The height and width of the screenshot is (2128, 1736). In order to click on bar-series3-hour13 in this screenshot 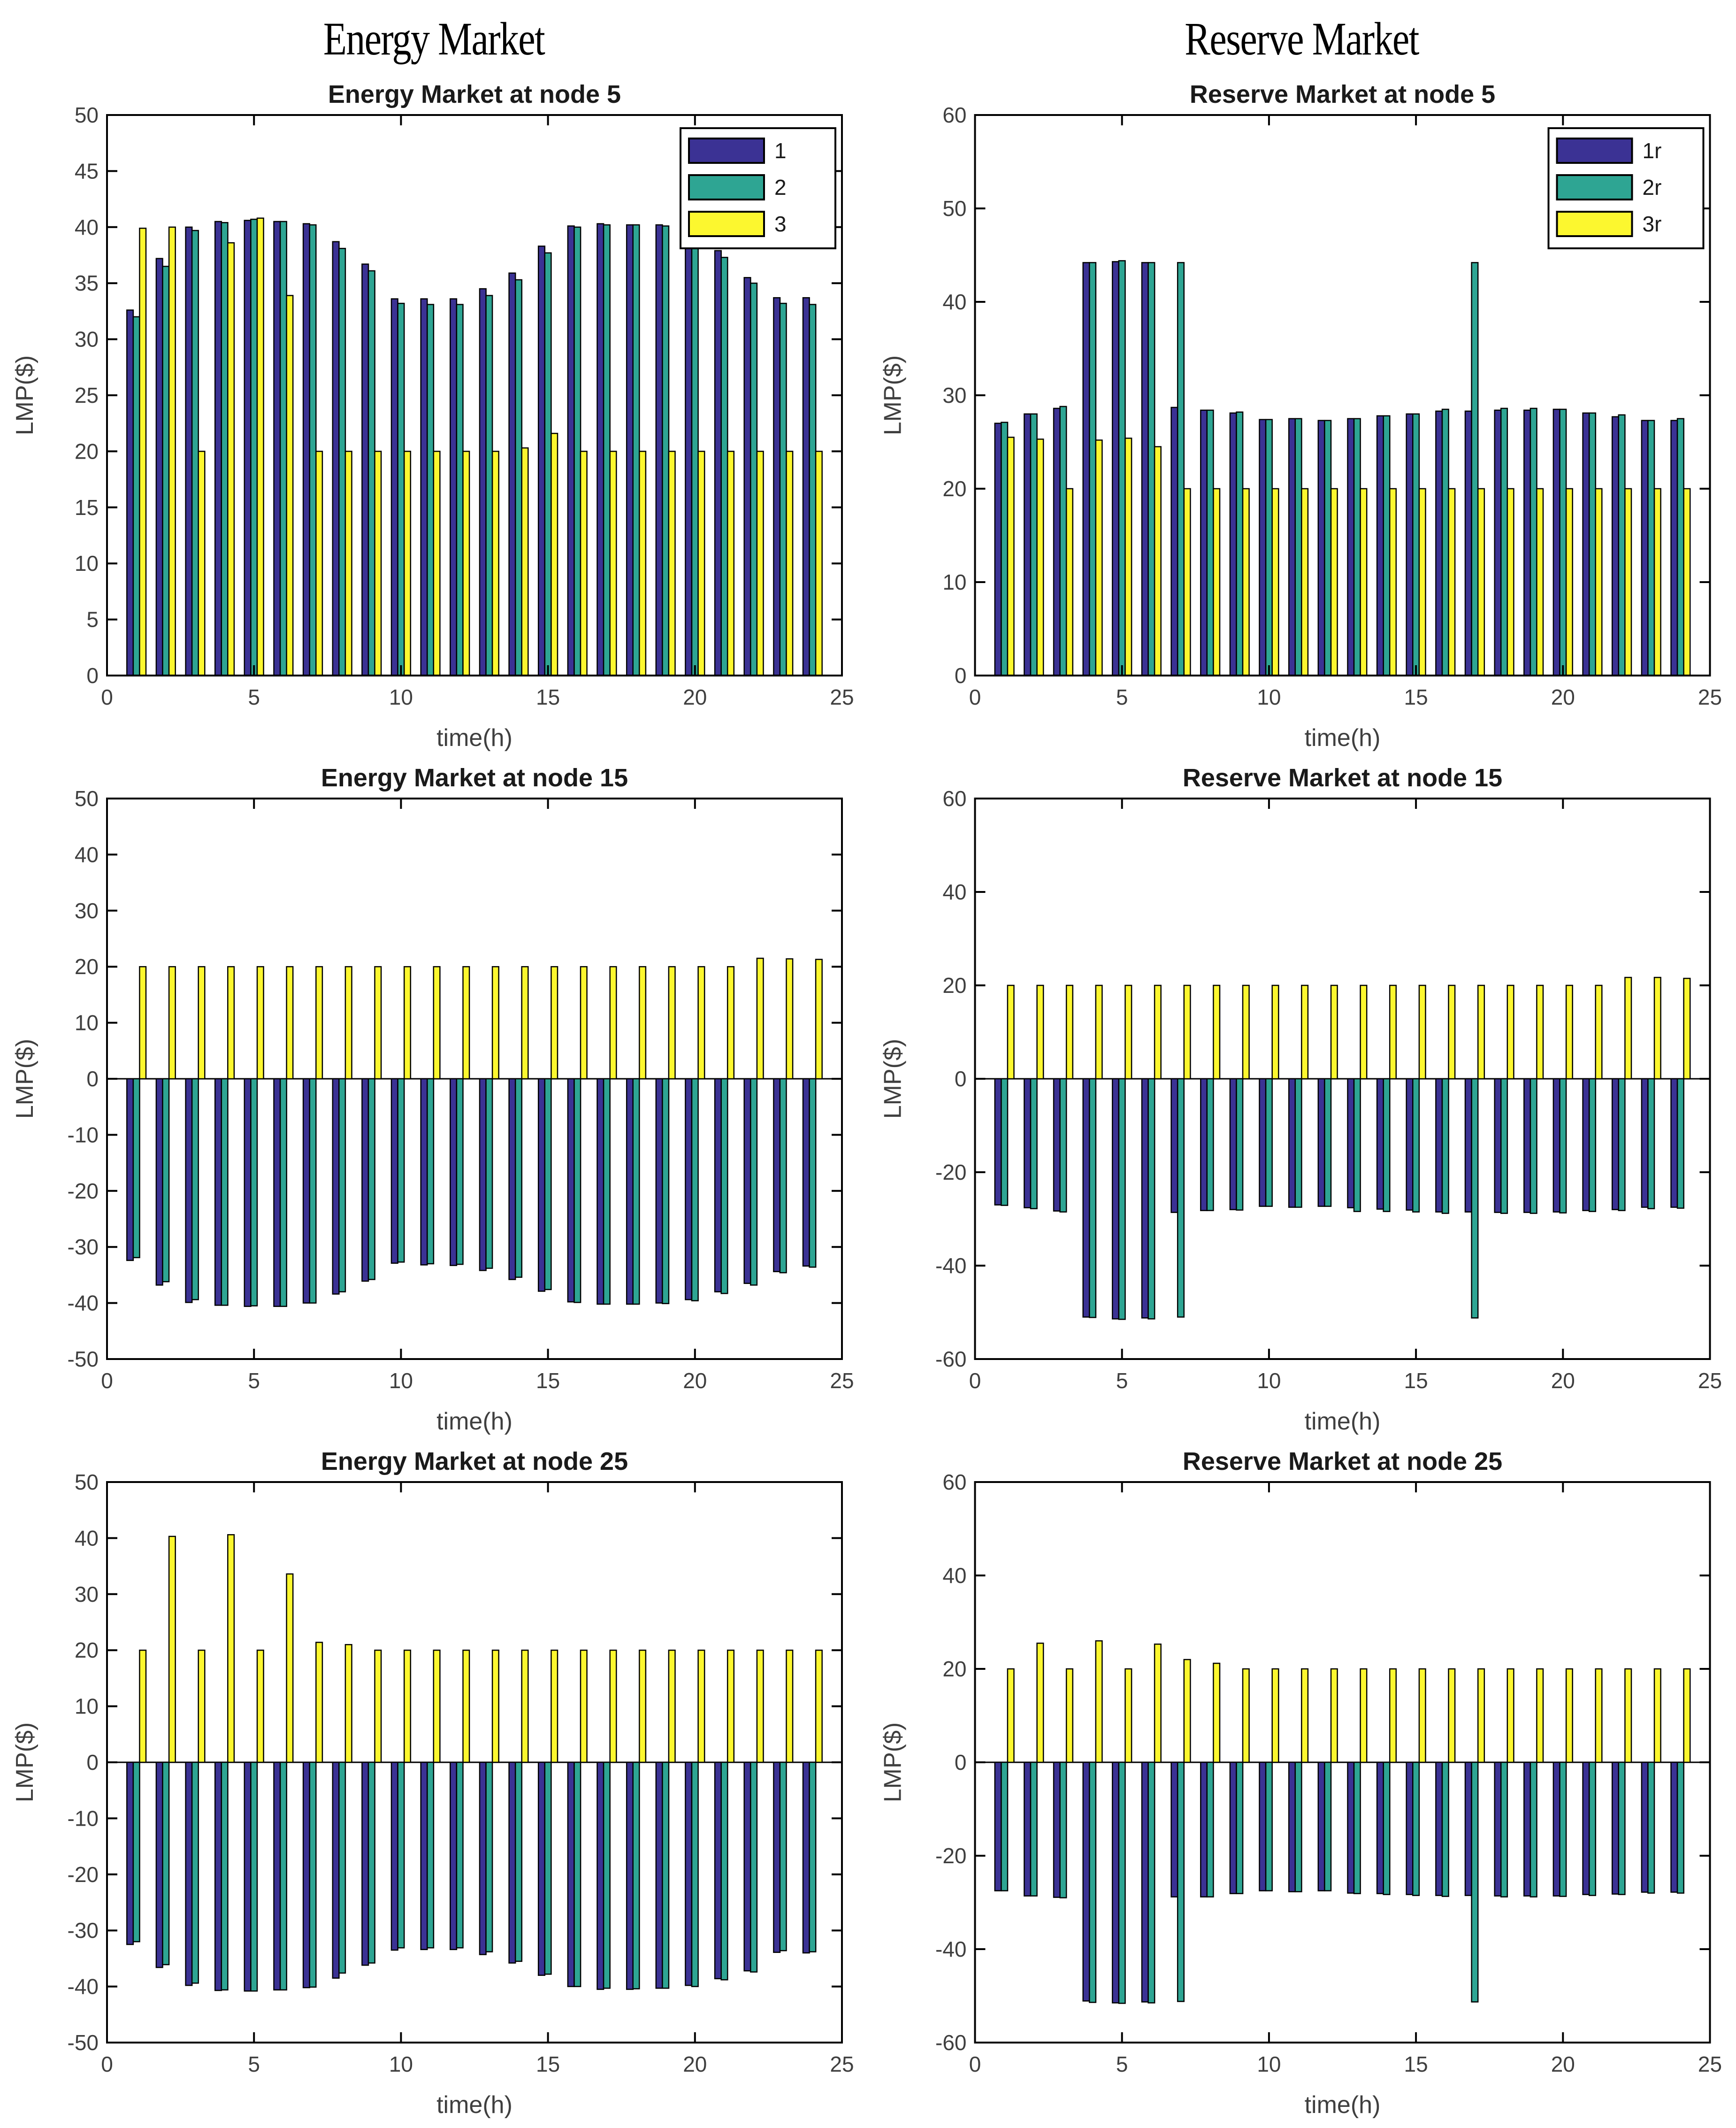, I will do `click(1364, 1032)`.